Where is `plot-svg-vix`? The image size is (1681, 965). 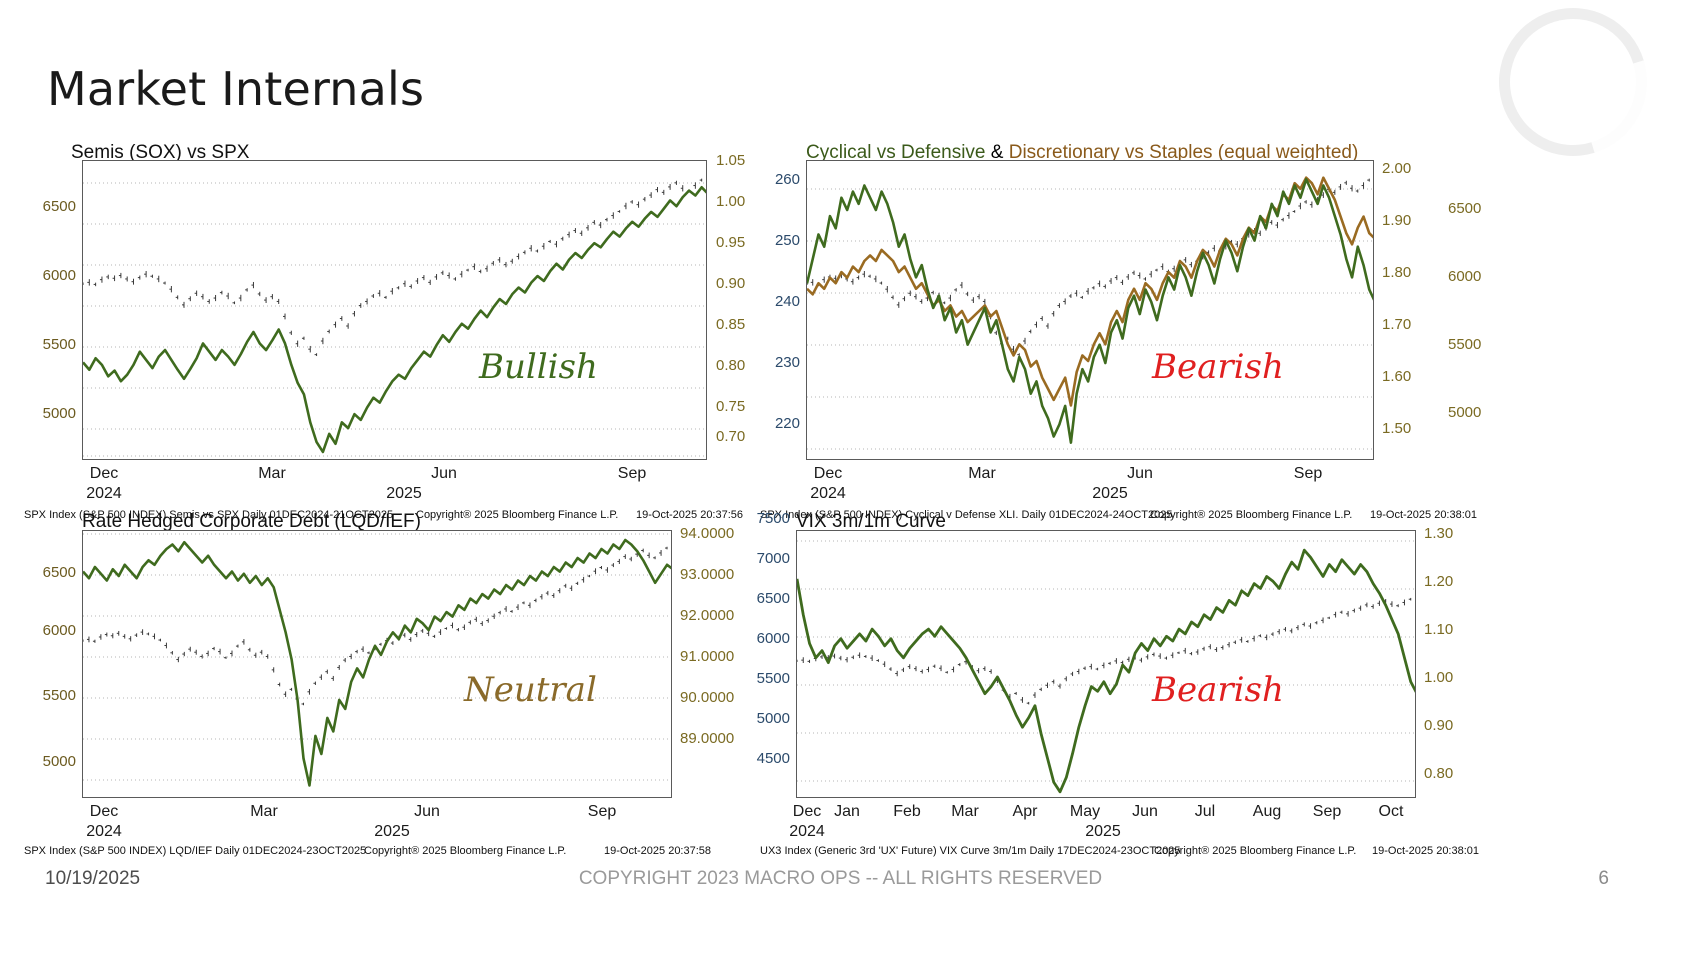
plot-svg-vix is located at coordinates (1106, 667).